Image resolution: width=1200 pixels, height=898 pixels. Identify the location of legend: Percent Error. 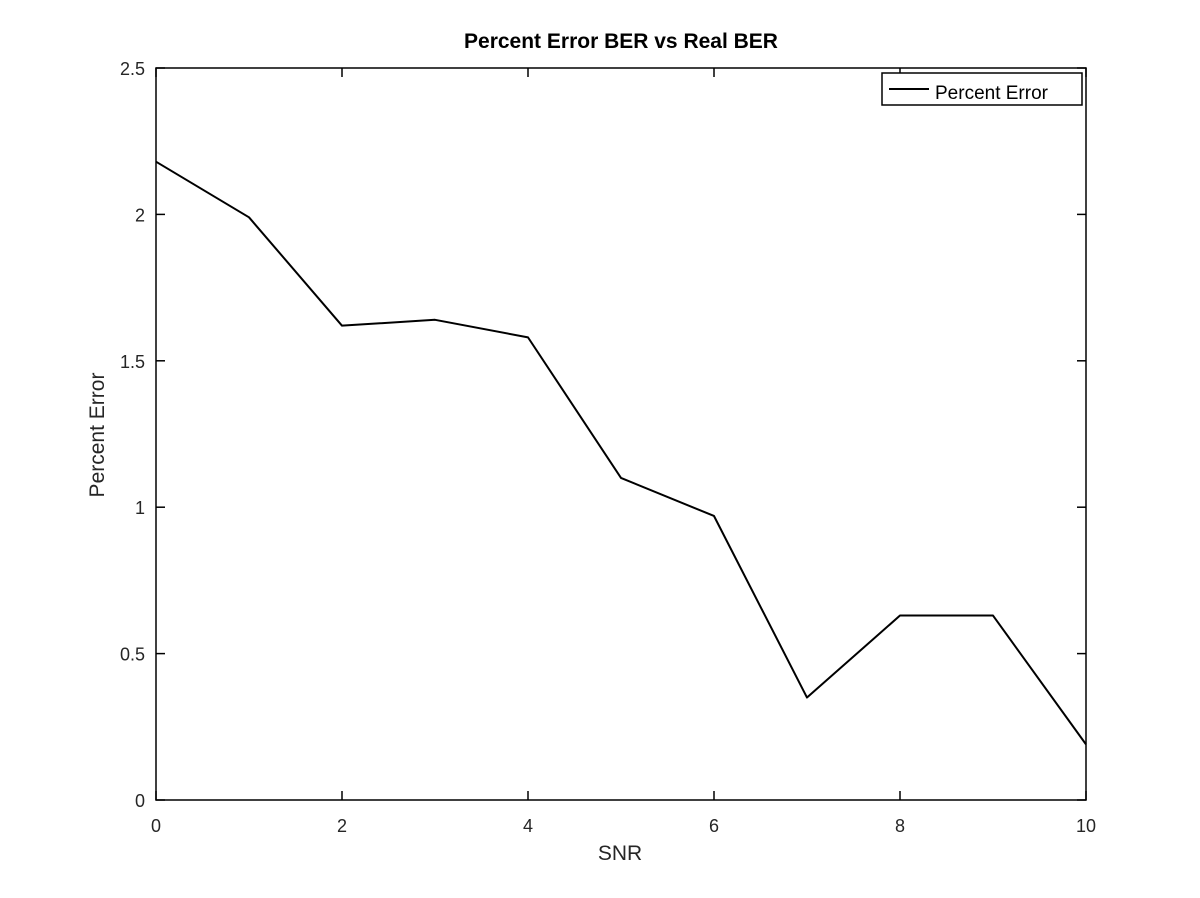
(982, 89).